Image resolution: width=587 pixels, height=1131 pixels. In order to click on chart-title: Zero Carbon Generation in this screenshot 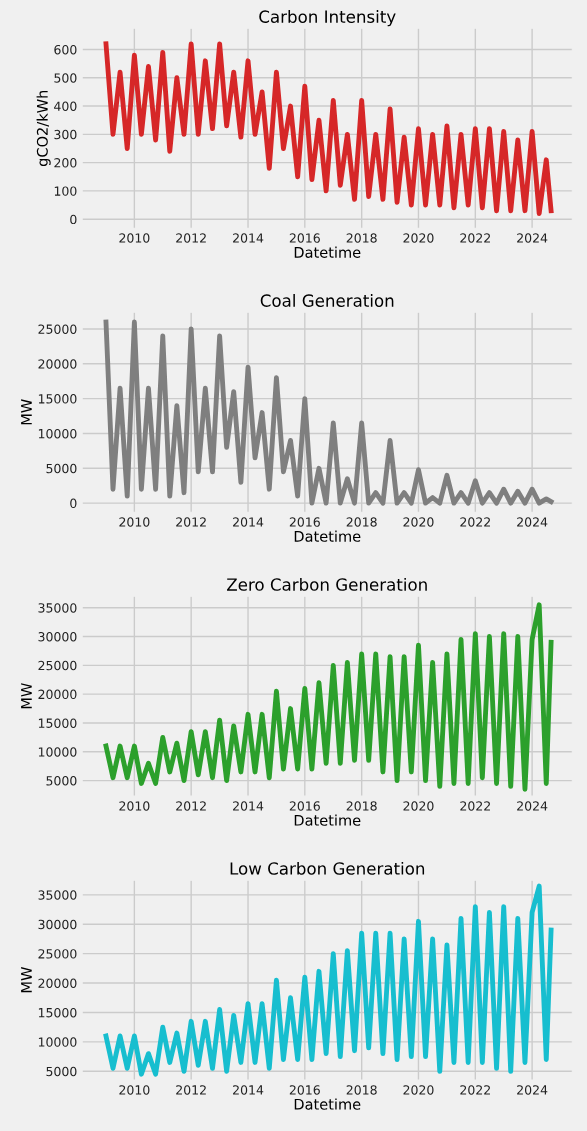, I will do `click(327, 584)`.